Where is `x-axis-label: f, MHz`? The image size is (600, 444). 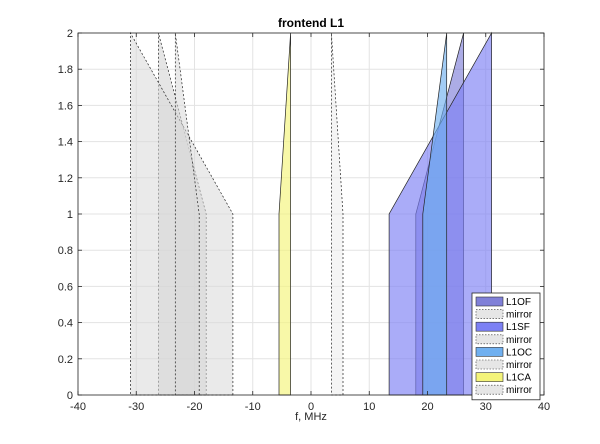 x-axis-label: f, MHz is located at coordinates (311, 417).